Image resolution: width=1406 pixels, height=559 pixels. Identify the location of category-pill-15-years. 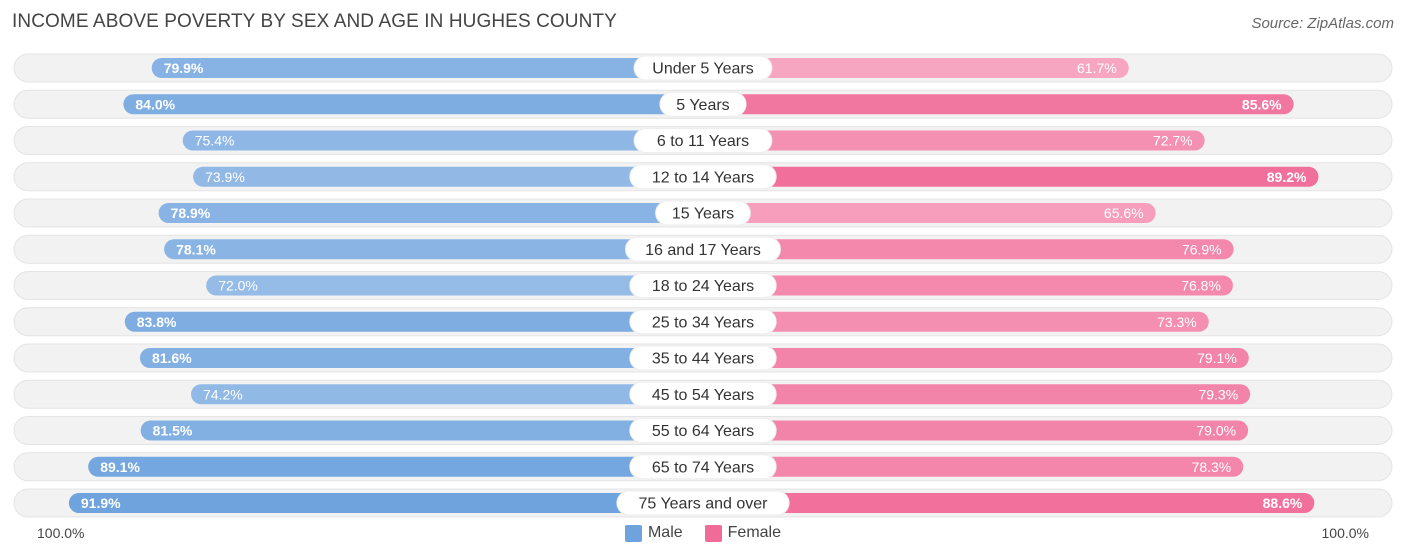
(703, 213).